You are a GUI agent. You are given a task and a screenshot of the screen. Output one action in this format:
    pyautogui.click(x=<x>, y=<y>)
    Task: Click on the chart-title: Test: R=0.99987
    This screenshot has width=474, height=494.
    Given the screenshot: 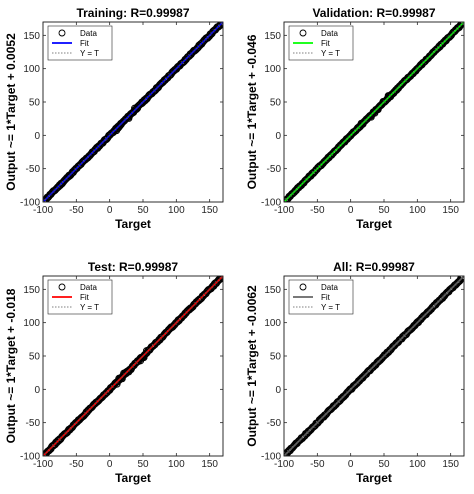 What is the action you would take?
    pyautogui.click(x=133, y=267)
    